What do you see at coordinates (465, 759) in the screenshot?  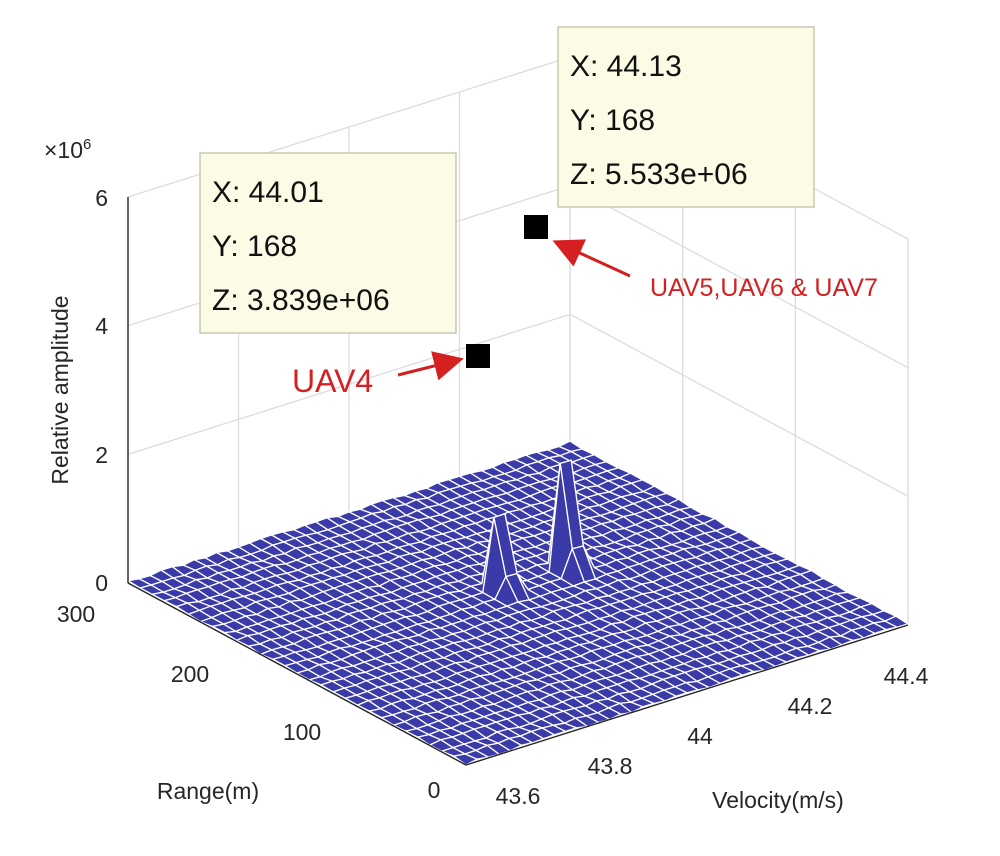 I see `surface-patch` at bounding box center [465, 759].